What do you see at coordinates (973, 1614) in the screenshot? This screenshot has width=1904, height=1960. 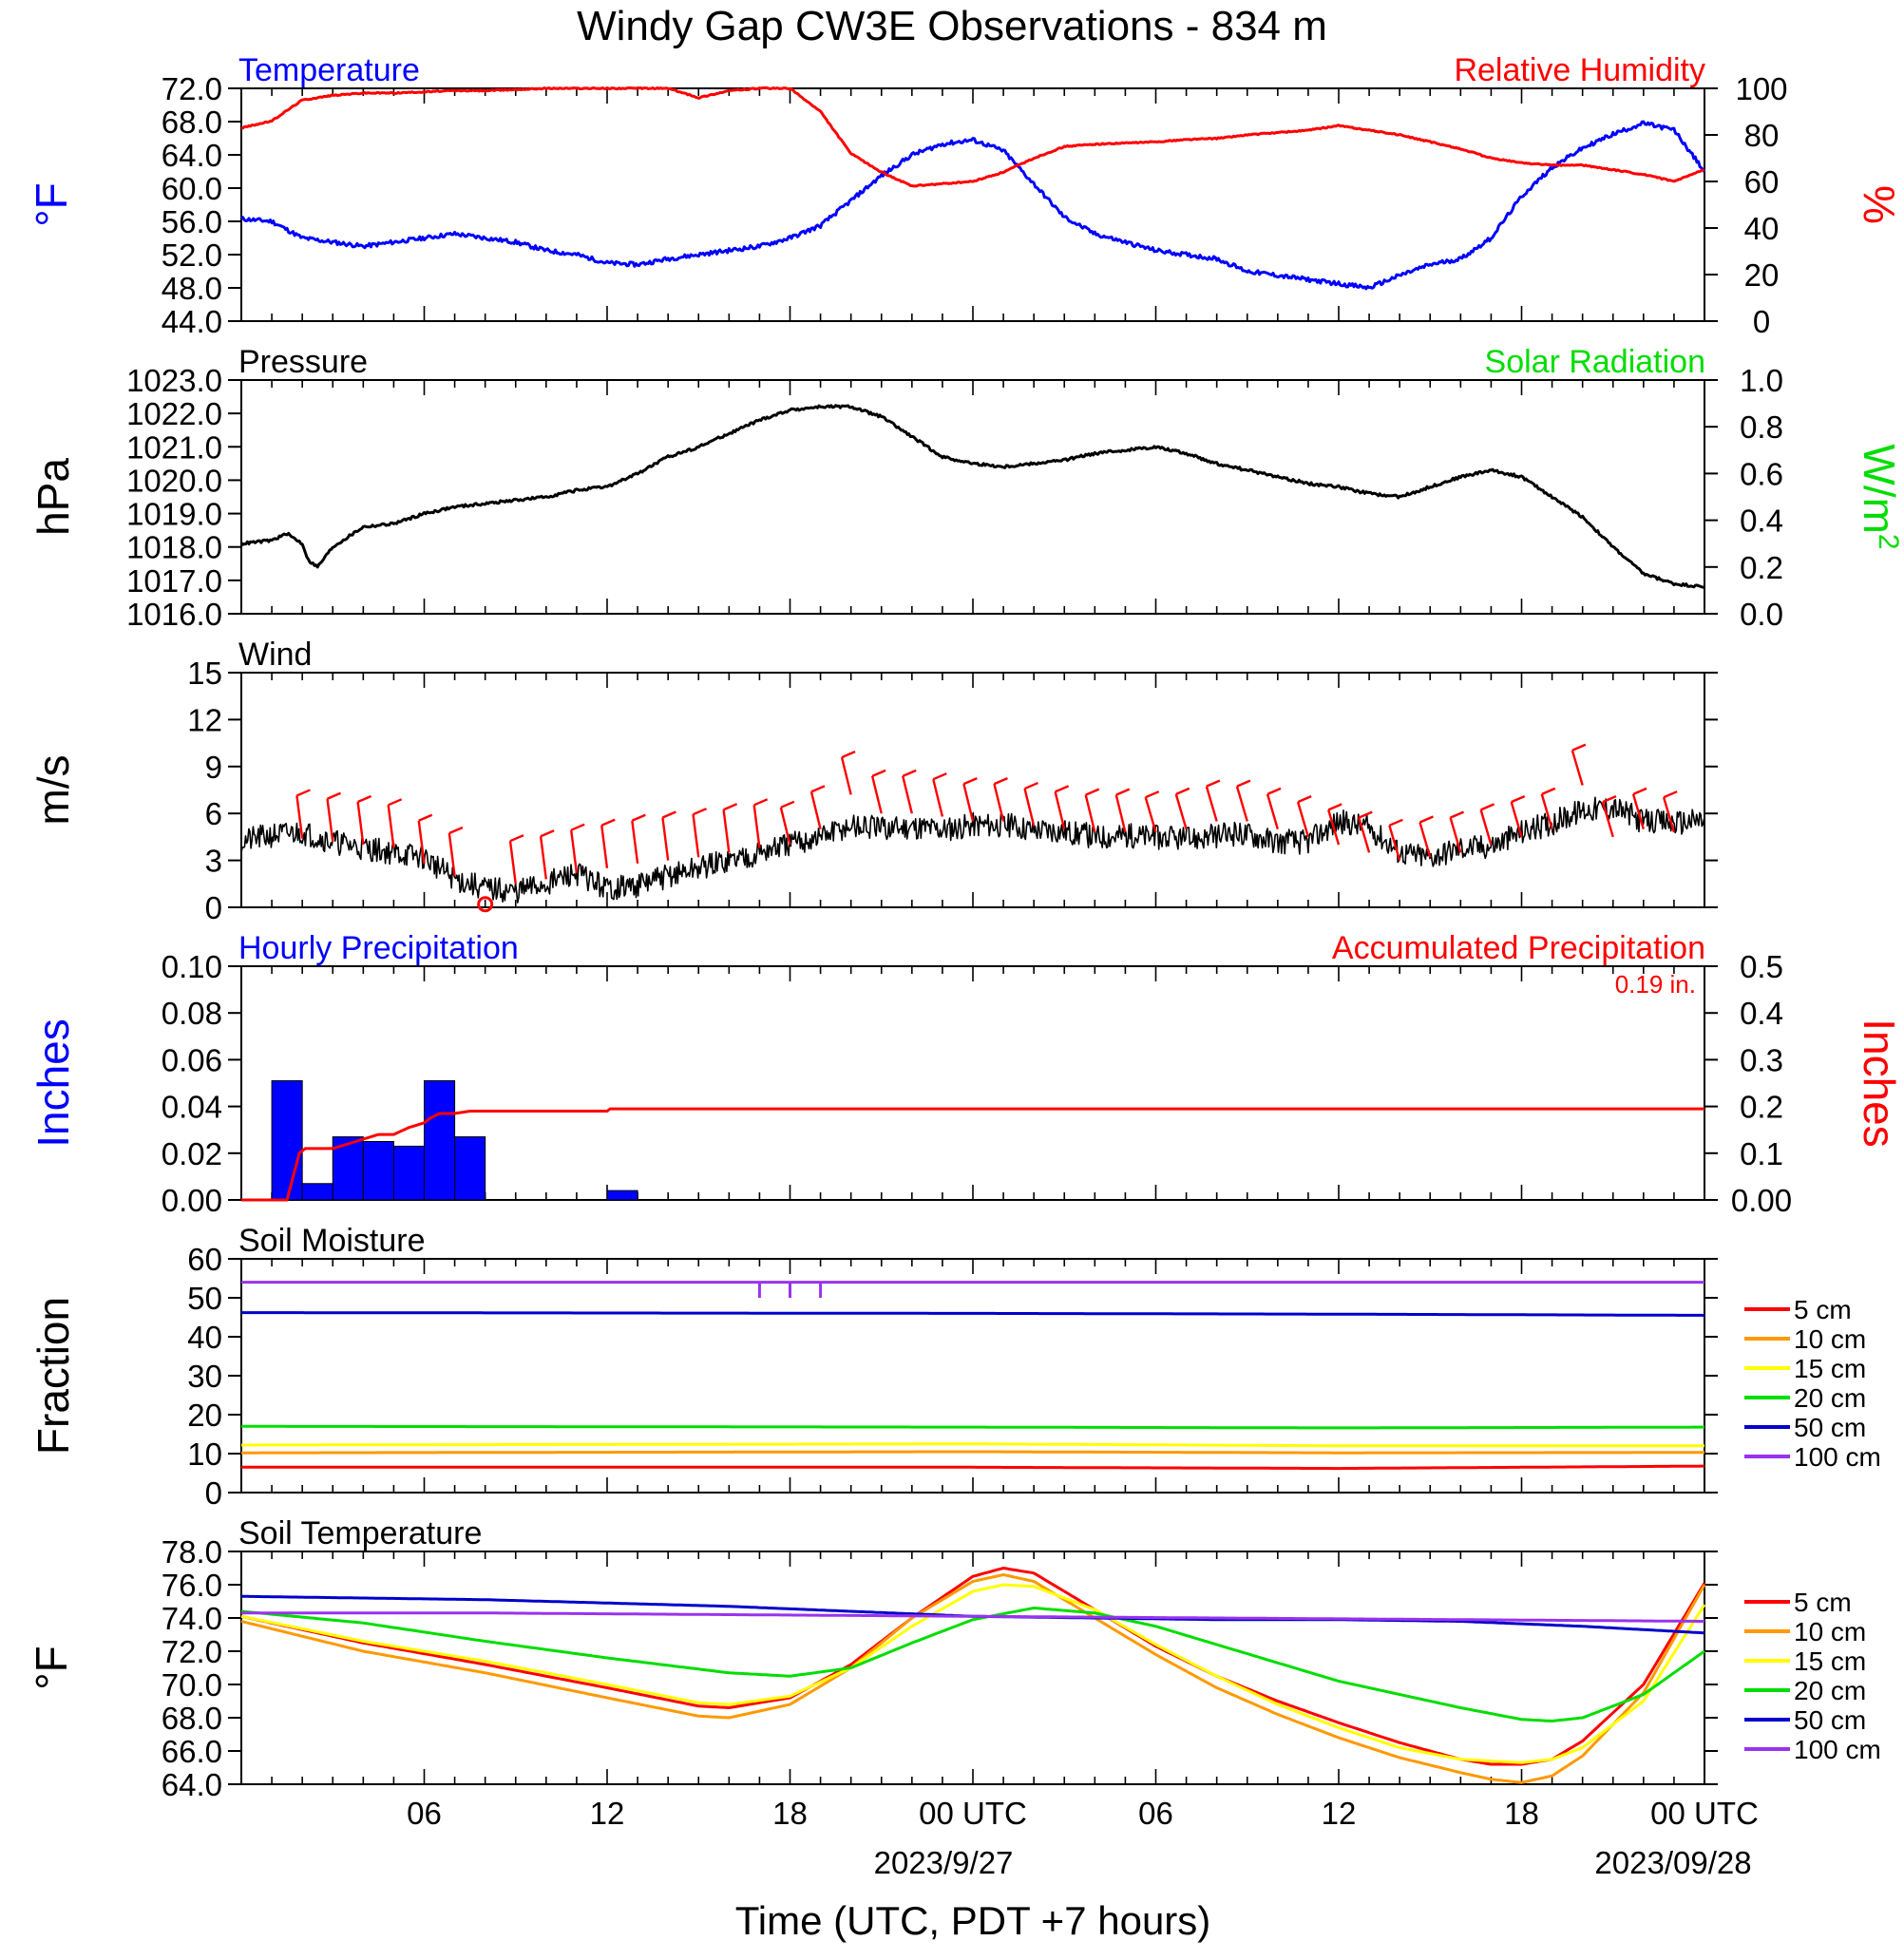 I see `series-line-navy` at bounding box center [973, 1614].